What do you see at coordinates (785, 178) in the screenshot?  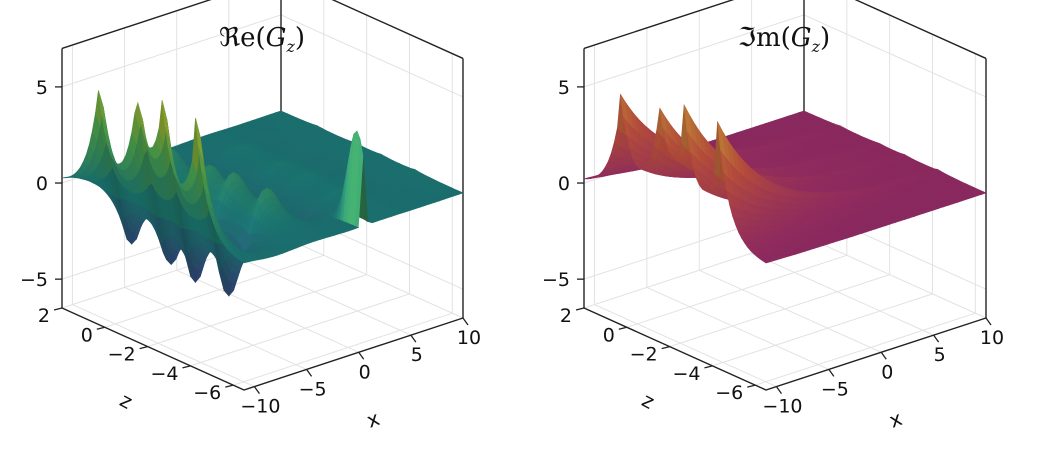 I see `surface-mesh` at bounding box center [785, 178].